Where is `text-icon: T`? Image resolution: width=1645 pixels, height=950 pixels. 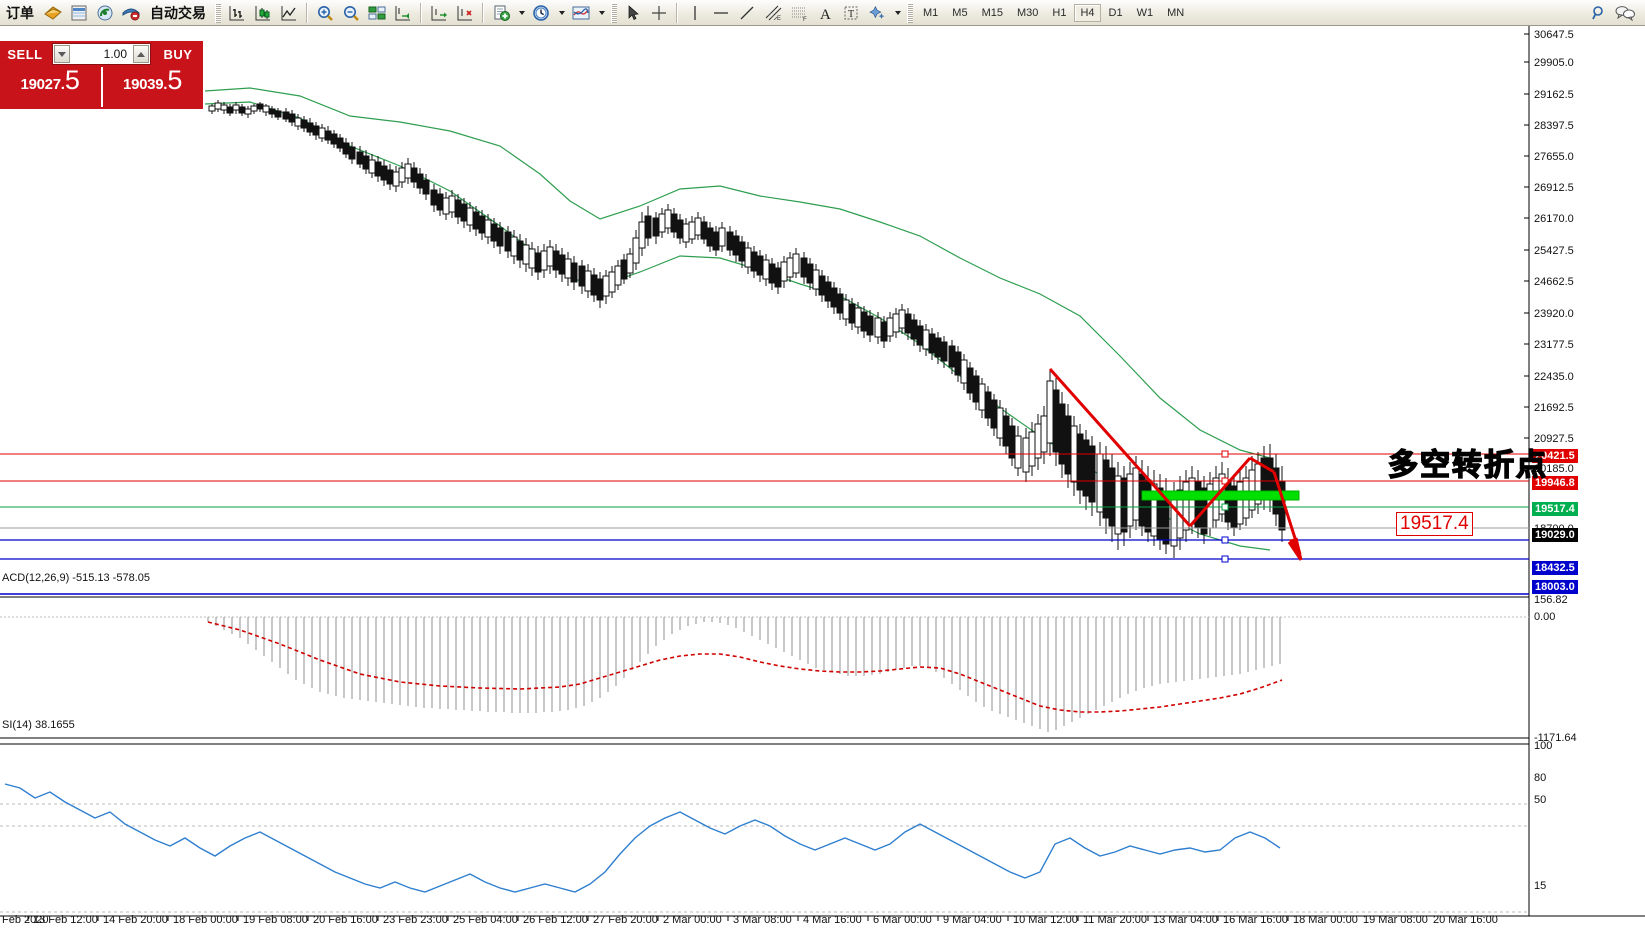
text-icon: T is located at coordinates (851, 13).